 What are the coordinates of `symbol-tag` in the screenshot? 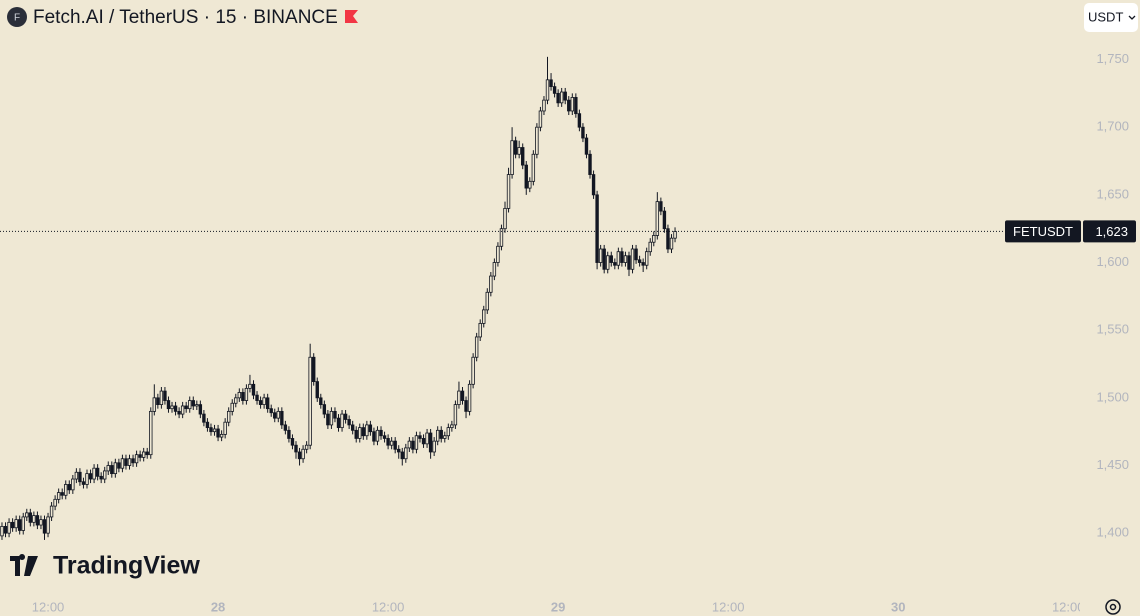 It's located at (1043, 231).